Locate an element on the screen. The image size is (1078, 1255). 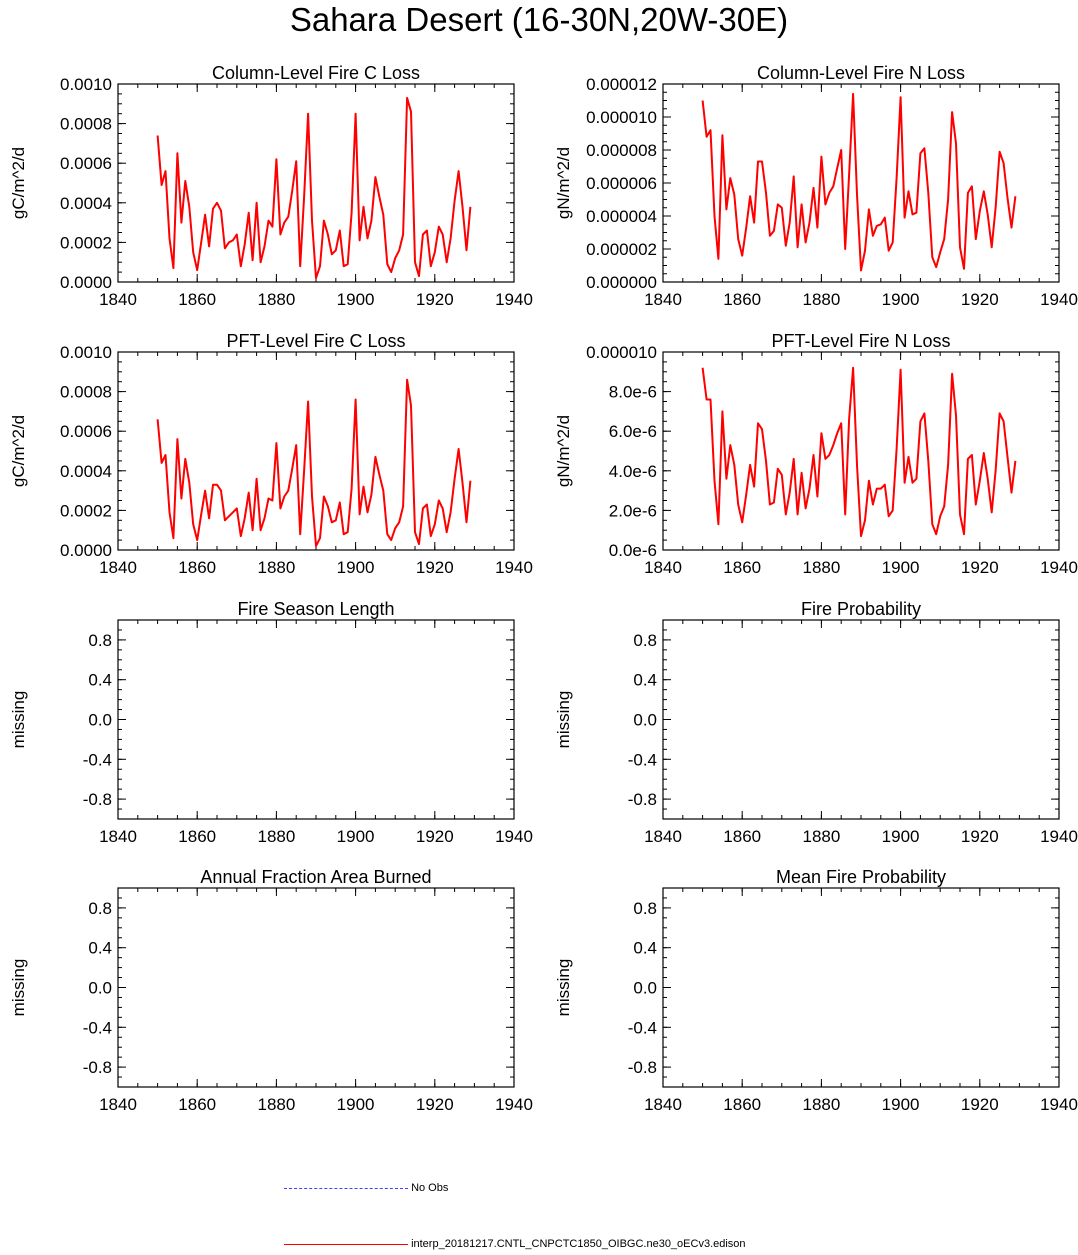
chart-pft-level-fire-c-loss is located at coordinates (316, 451).